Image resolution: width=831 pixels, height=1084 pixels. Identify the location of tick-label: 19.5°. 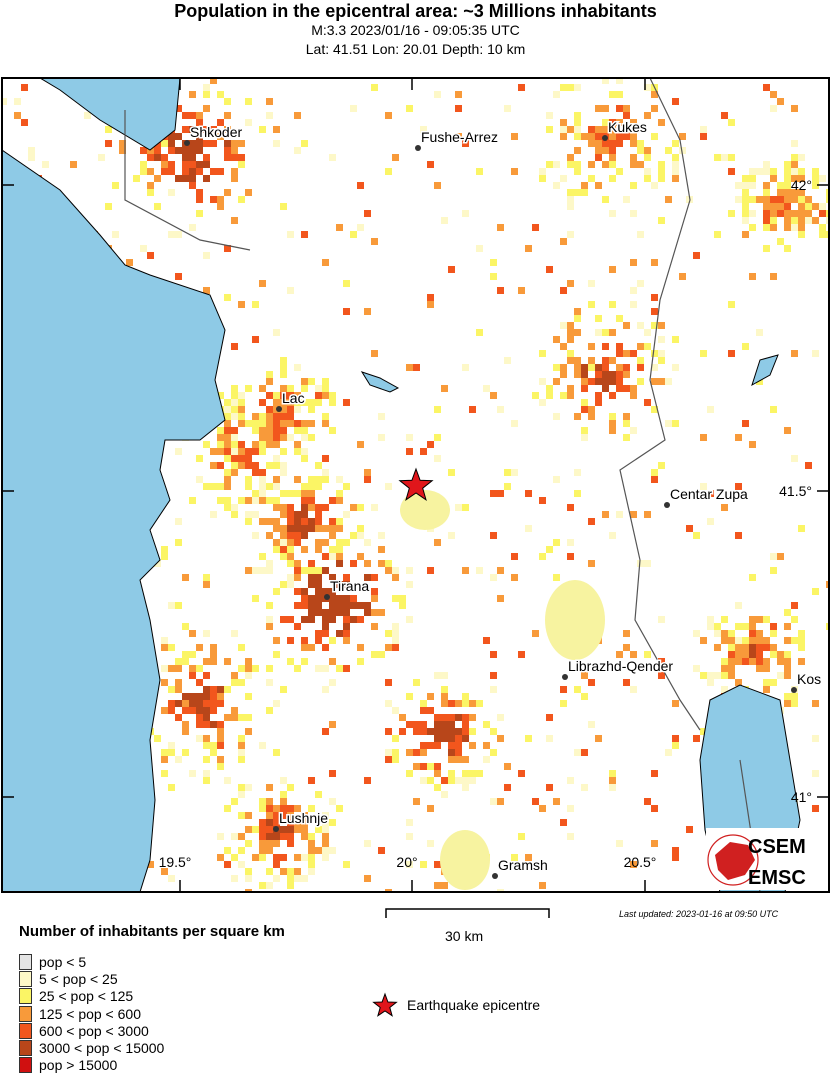
(175, 862).